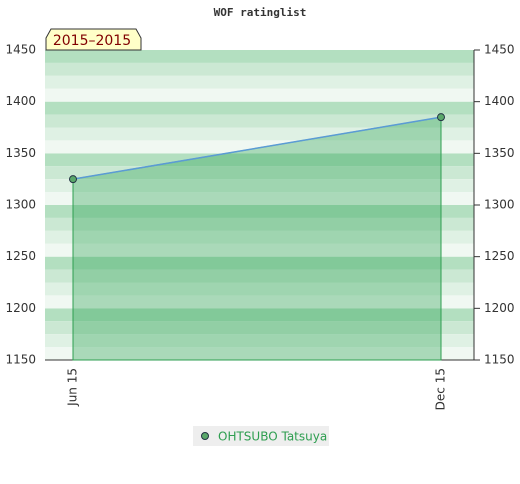 This screenshot has height=484, width=520. Describe the element at coordinates (20, 50) in the screenshot. I see `y-tick-label: 1450` at that location.